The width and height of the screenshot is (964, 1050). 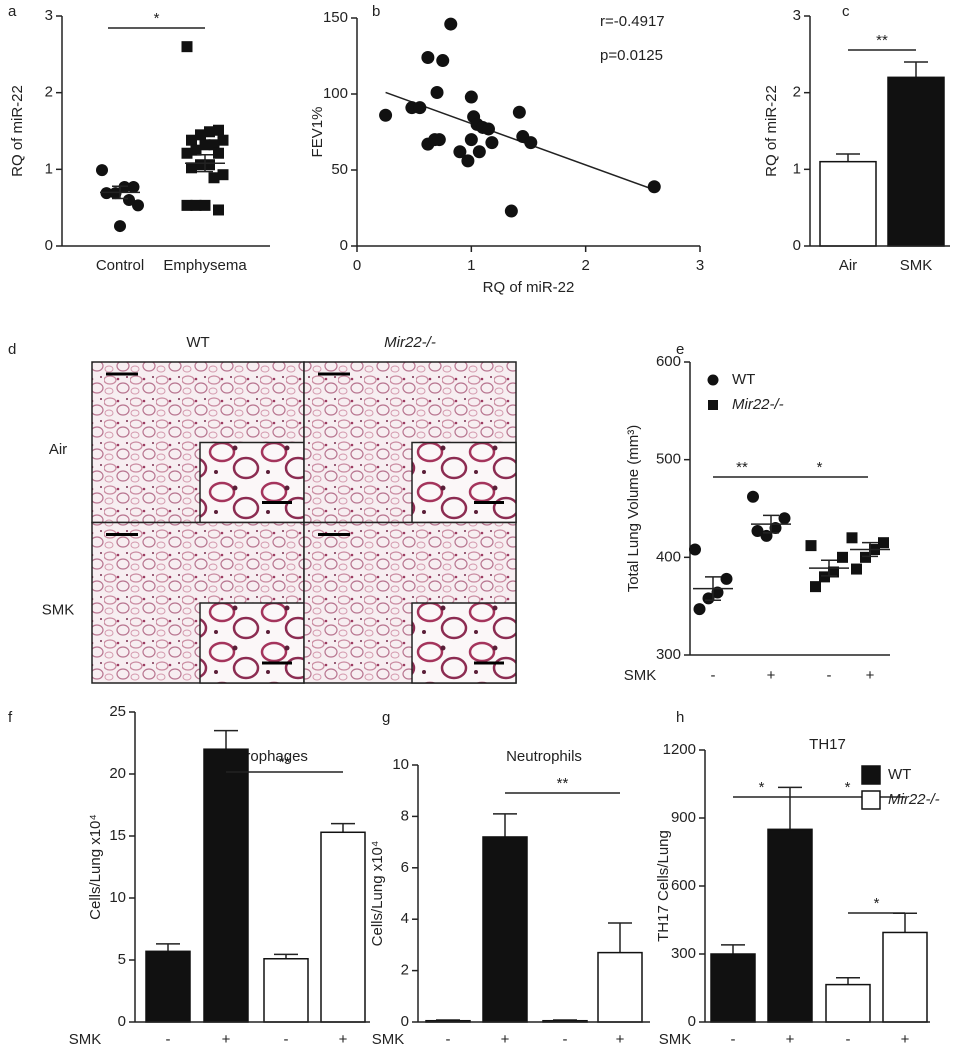 I want to click on y-tick-label: 15, so click(x=117, y=835).